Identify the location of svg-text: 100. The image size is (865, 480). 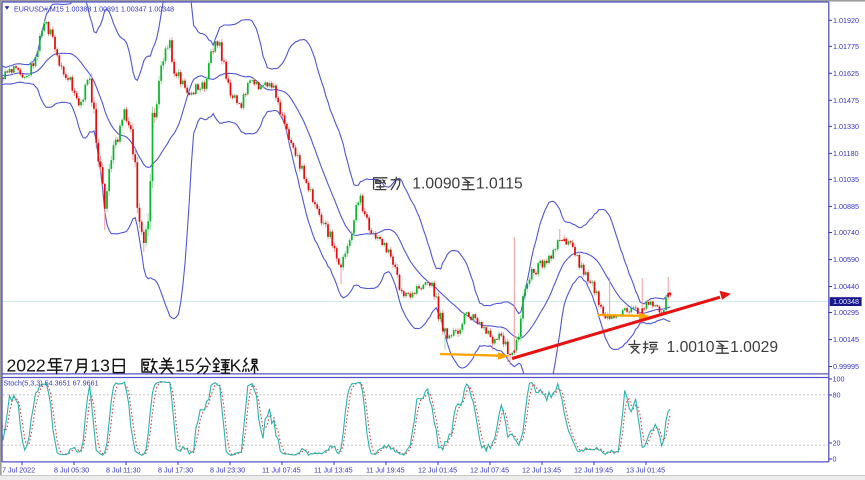
(839, 379).